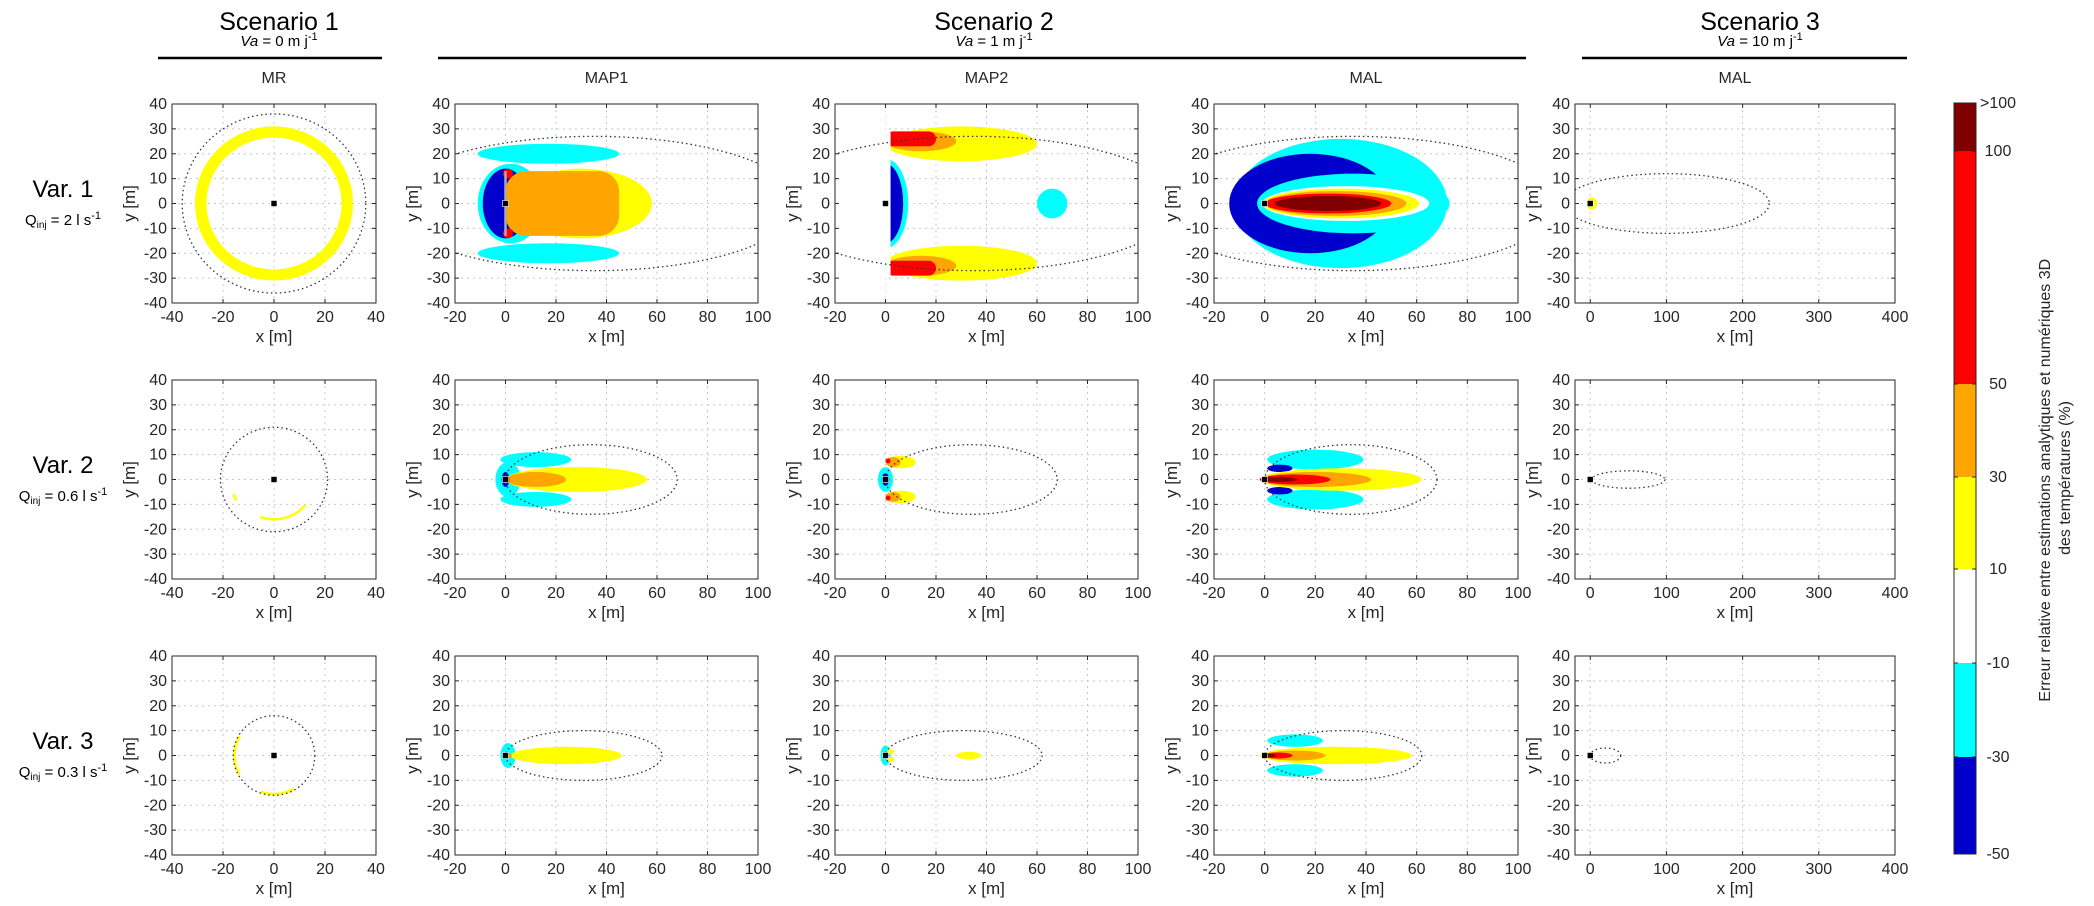 The width and height of the screenshot is (2094, 906). I want to click on axes-background, so click(1735, 755).